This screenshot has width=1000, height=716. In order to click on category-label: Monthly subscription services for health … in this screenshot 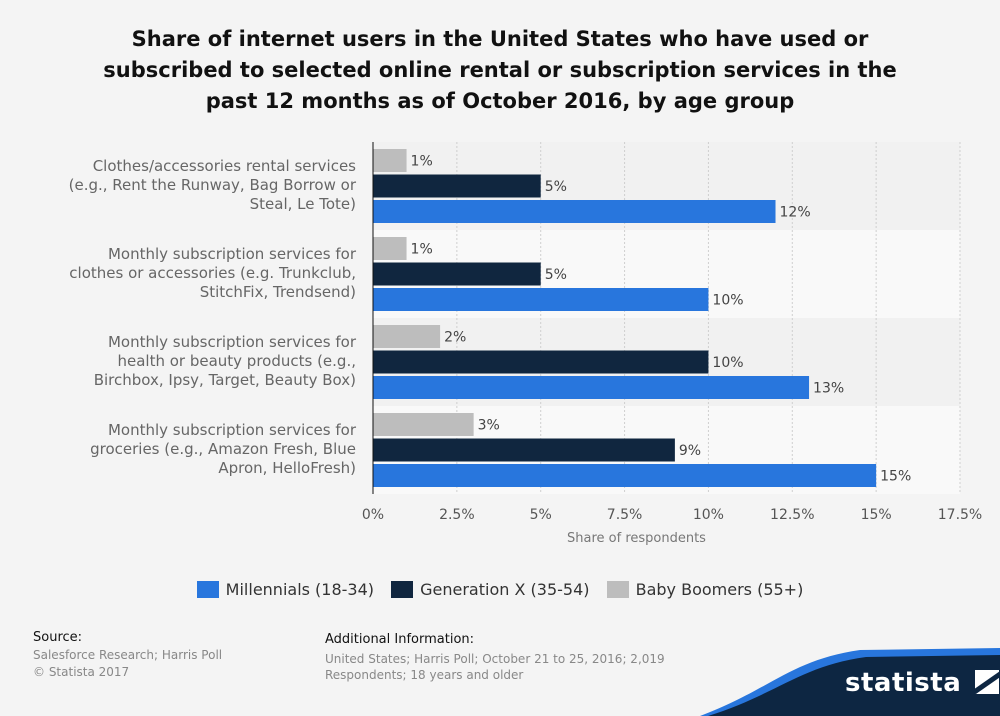, I will do `click(206, 361)`.